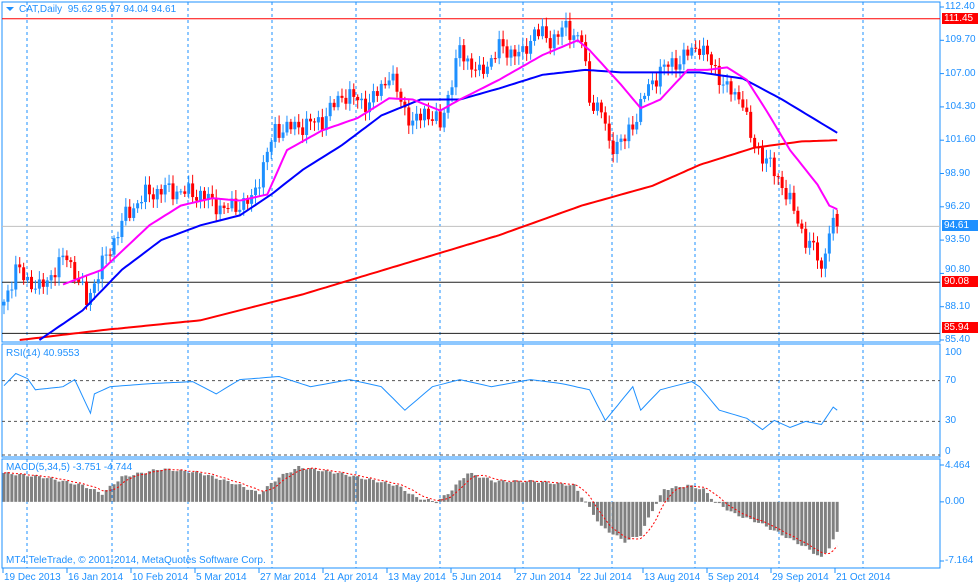 This screenshot has height=586, width=980. I want to click on date-label: 27 Jun 2014, so click(544, 577).